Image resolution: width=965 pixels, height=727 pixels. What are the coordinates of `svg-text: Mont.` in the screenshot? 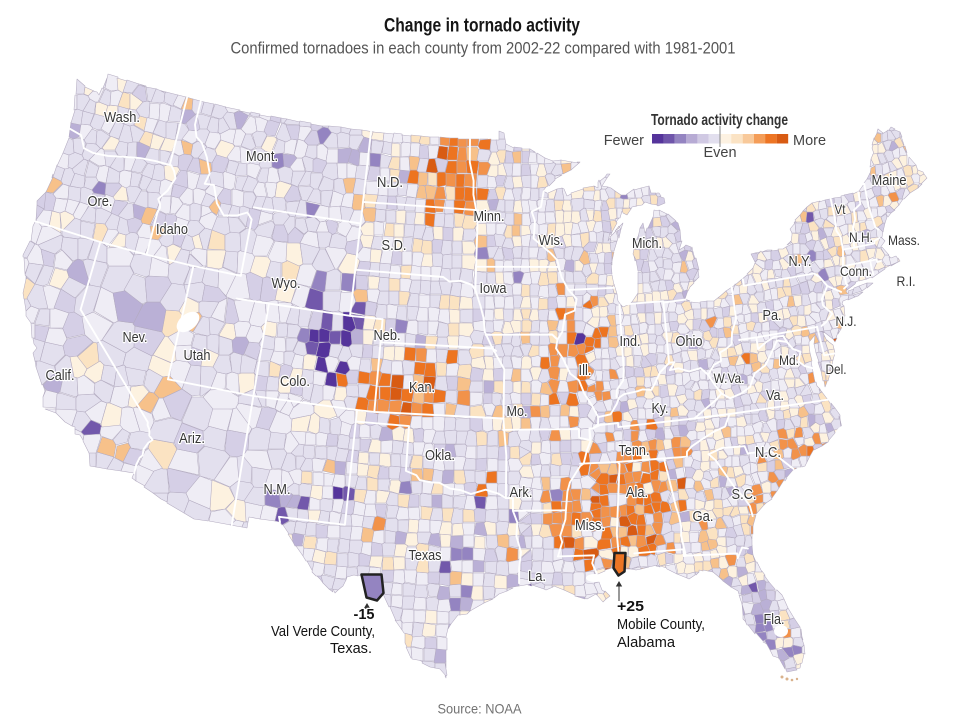 It's located at (262, 156).